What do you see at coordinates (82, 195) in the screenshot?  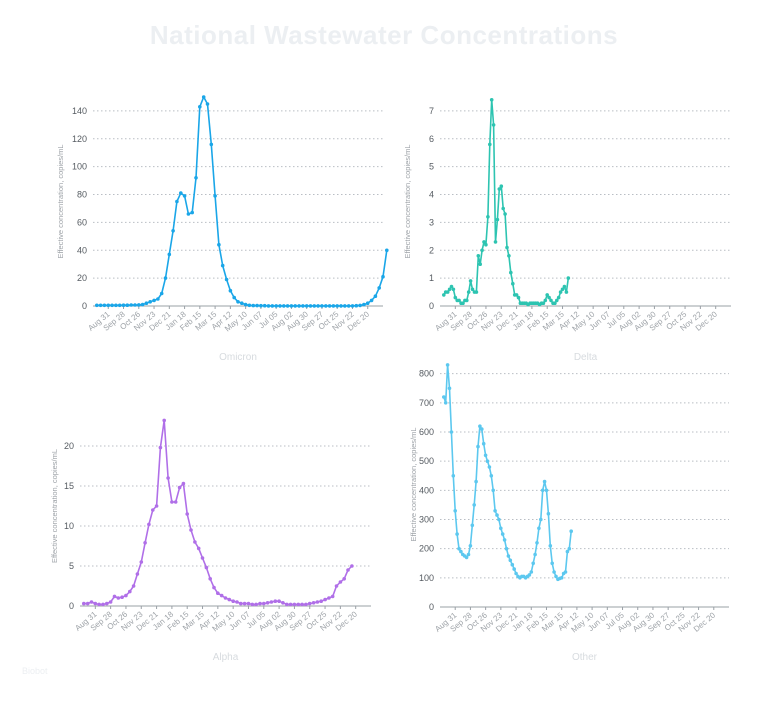 I see `y-tick-label: 80` at bounding box center [82, 195].